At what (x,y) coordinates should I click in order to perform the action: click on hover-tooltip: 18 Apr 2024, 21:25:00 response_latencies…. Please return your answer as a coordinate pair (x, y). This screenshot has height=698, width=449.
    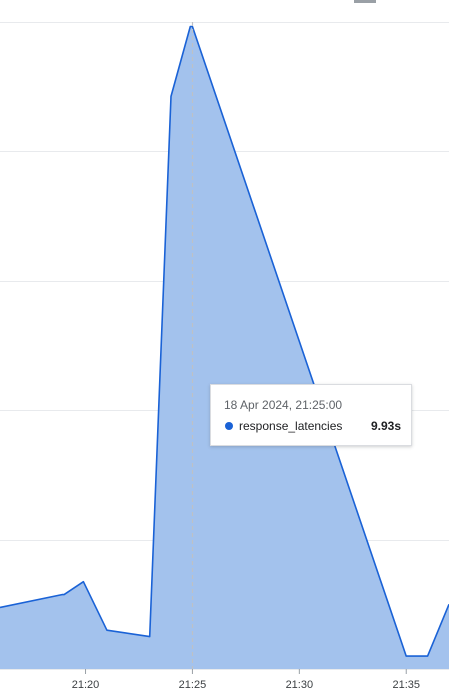
    Looking at the image, I should click on (311, 415).